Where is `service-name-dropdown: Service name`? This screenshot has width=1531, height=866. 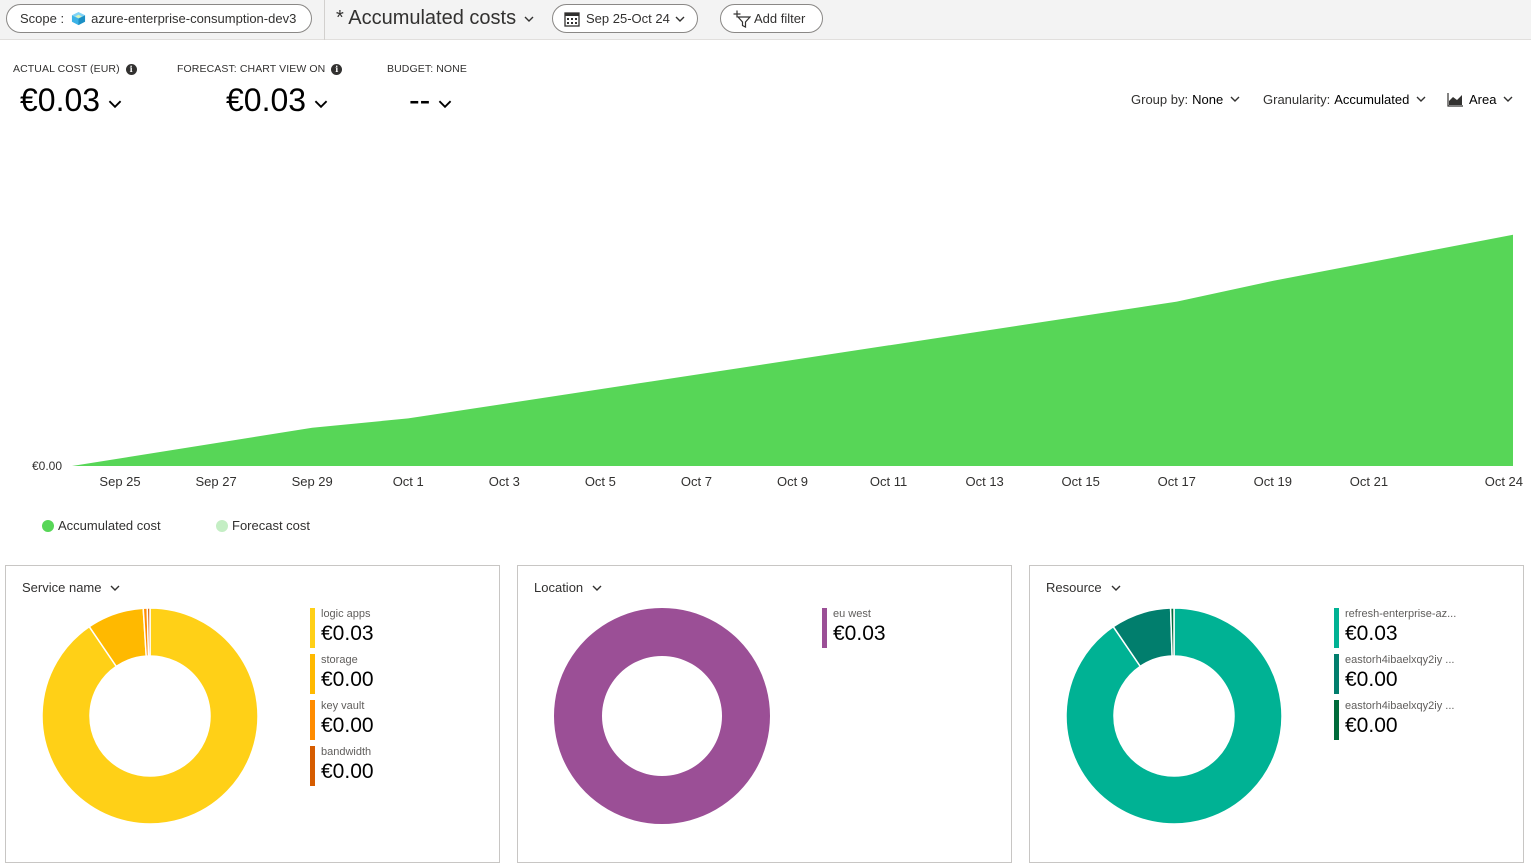 service-name-dropdown: Service name is located at coordinates (71, 587).